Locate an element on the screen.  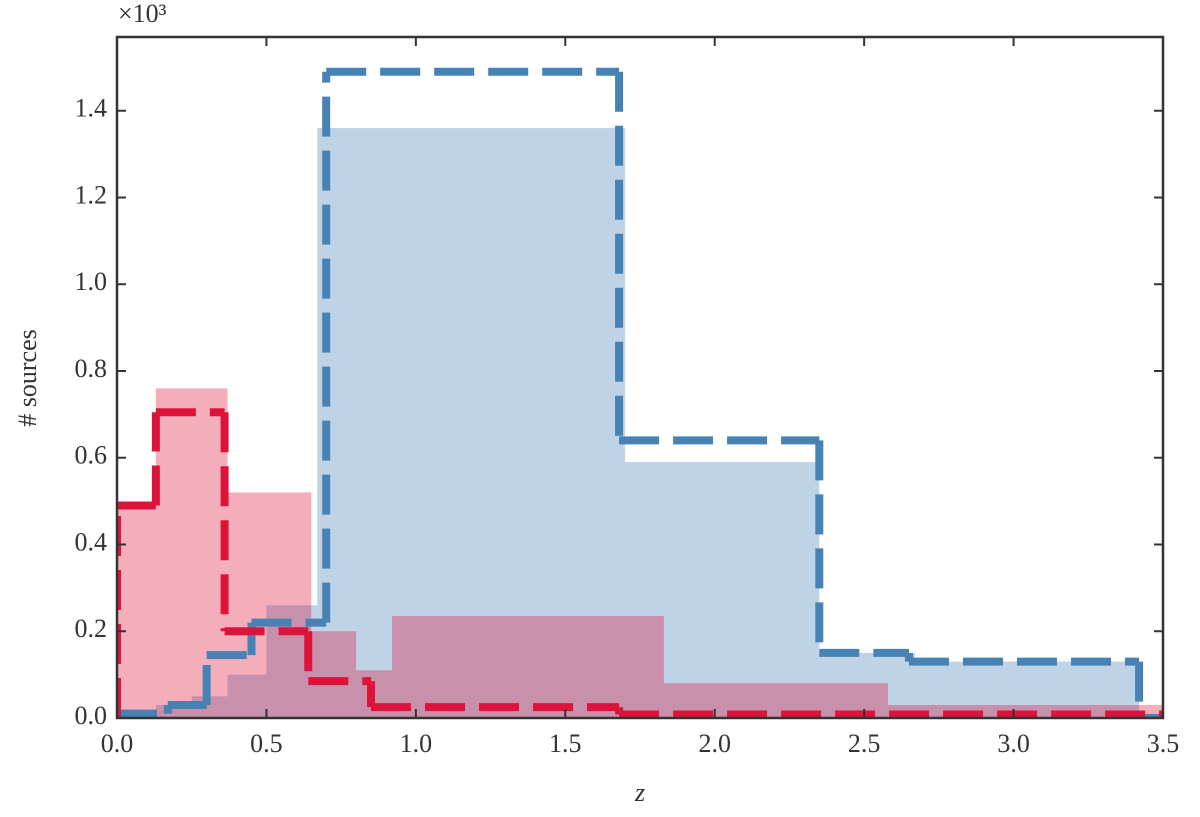
x-tick-label: 3.0 is located at coordinates (1013, 743).